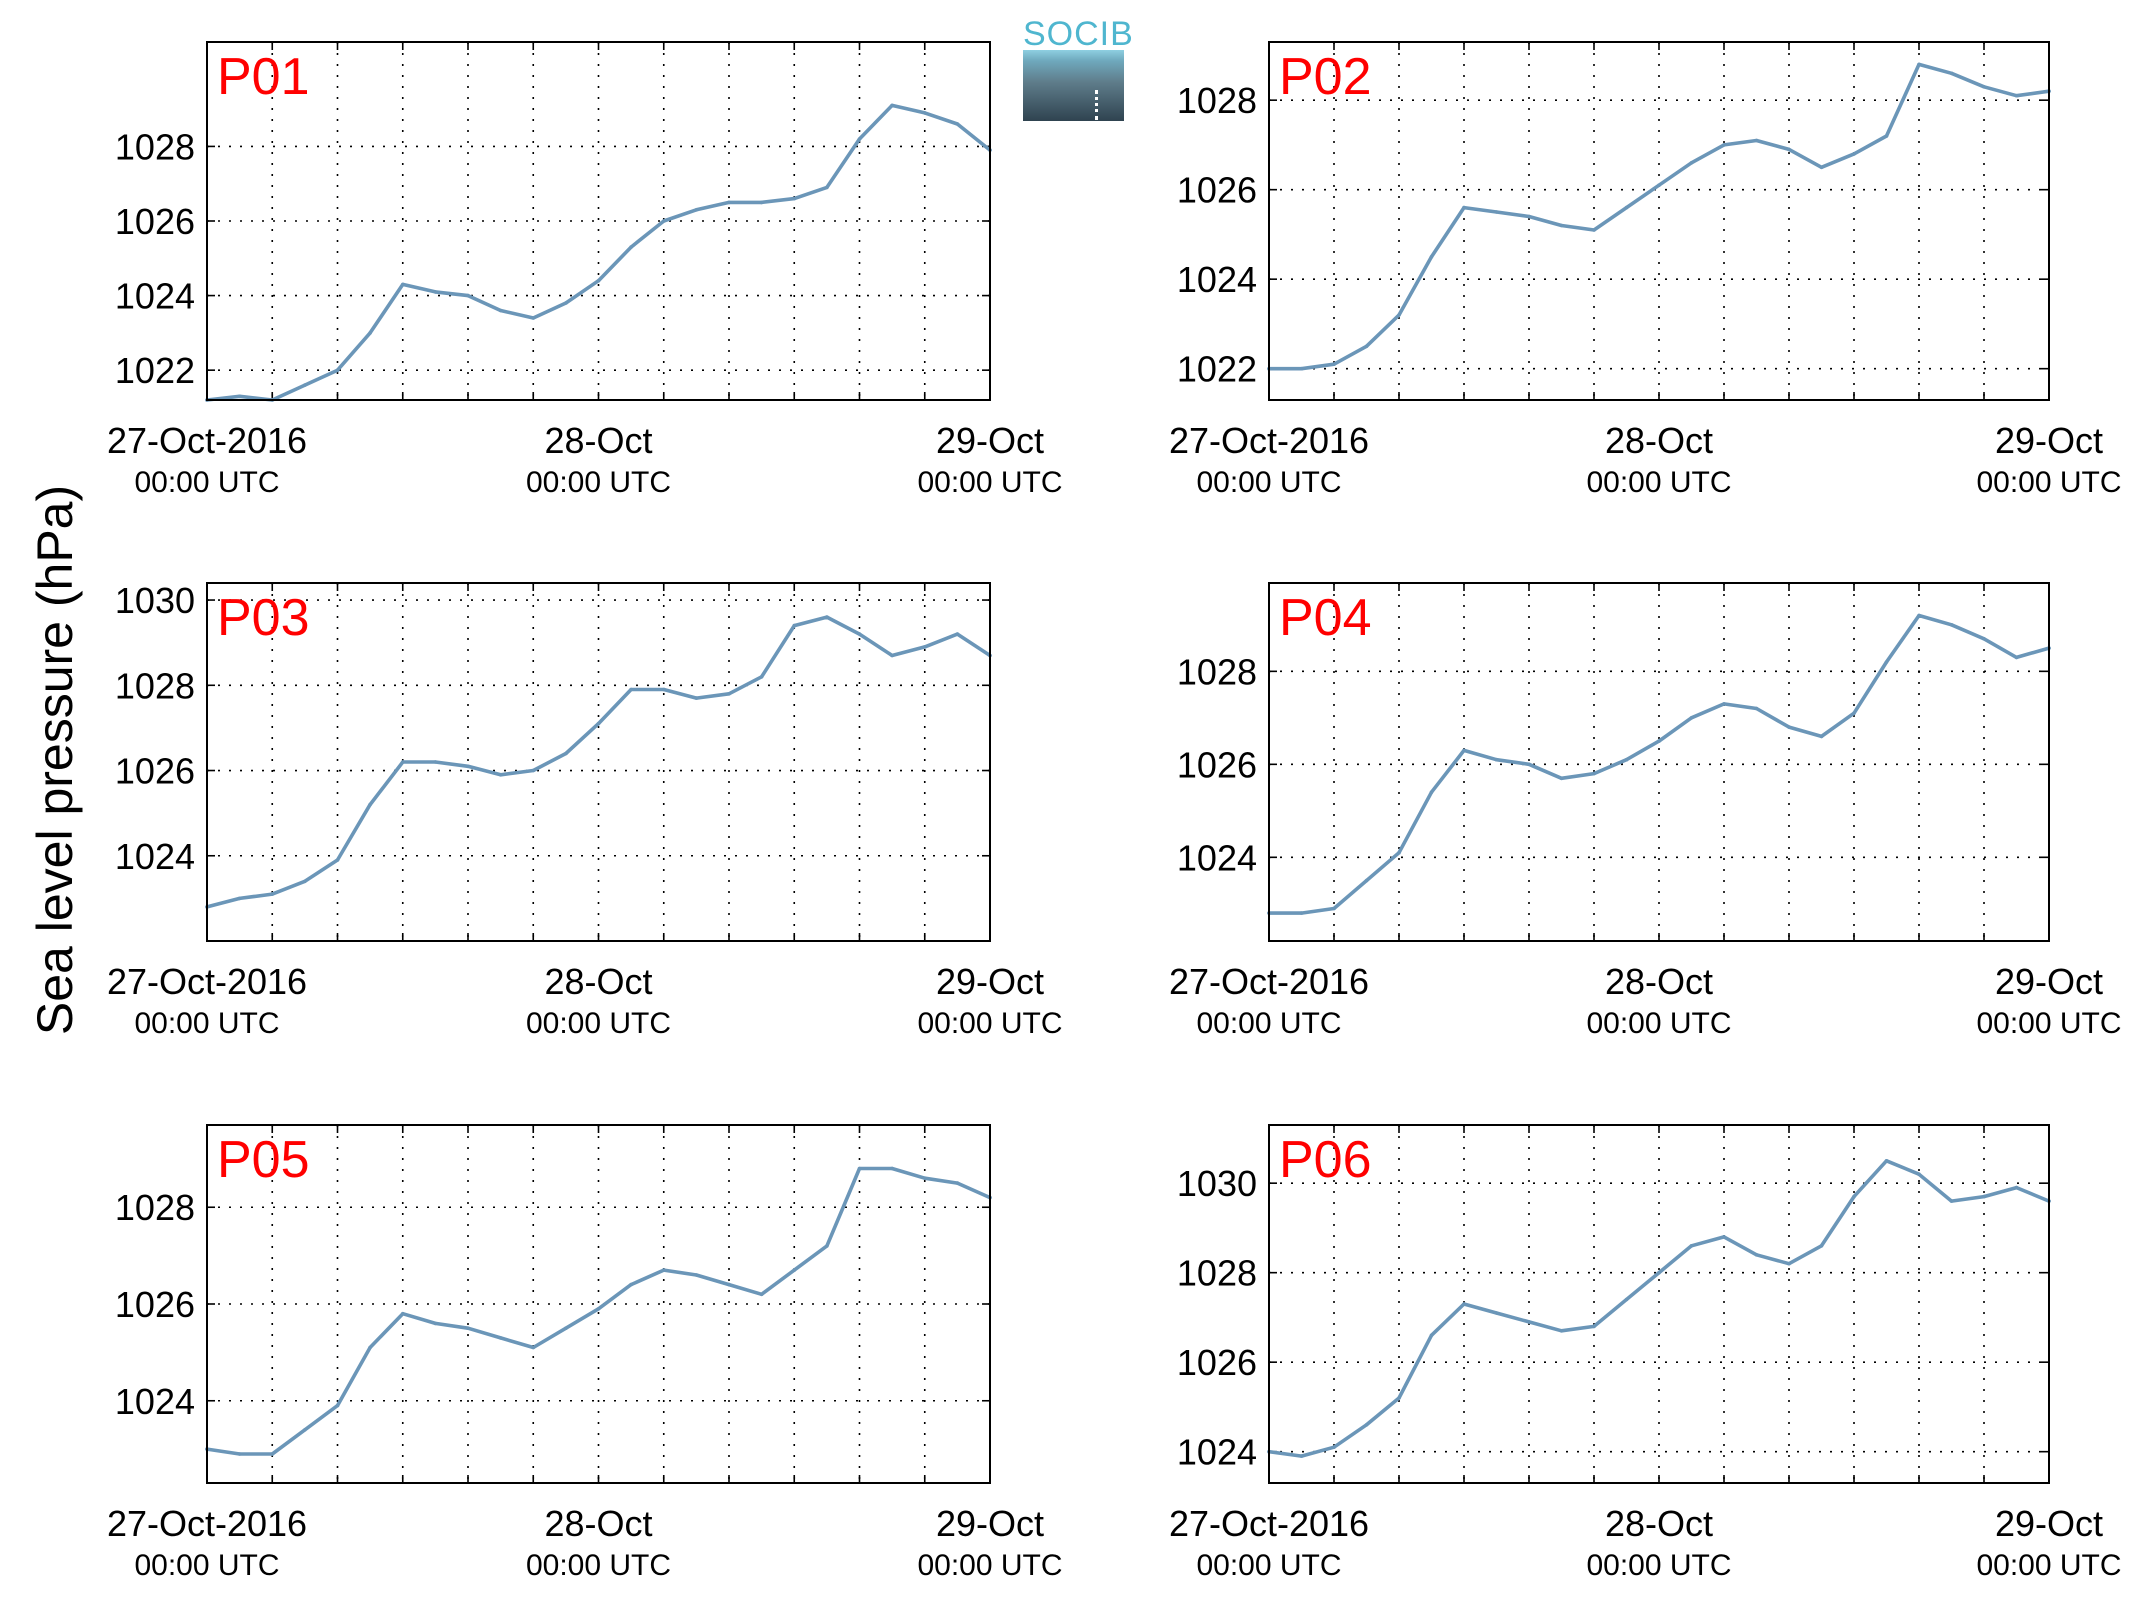  What do you see at coordinates (1325, 1160) in the screenshot?
I see `panel-label: P06` at bounding box center [1325, 1160].